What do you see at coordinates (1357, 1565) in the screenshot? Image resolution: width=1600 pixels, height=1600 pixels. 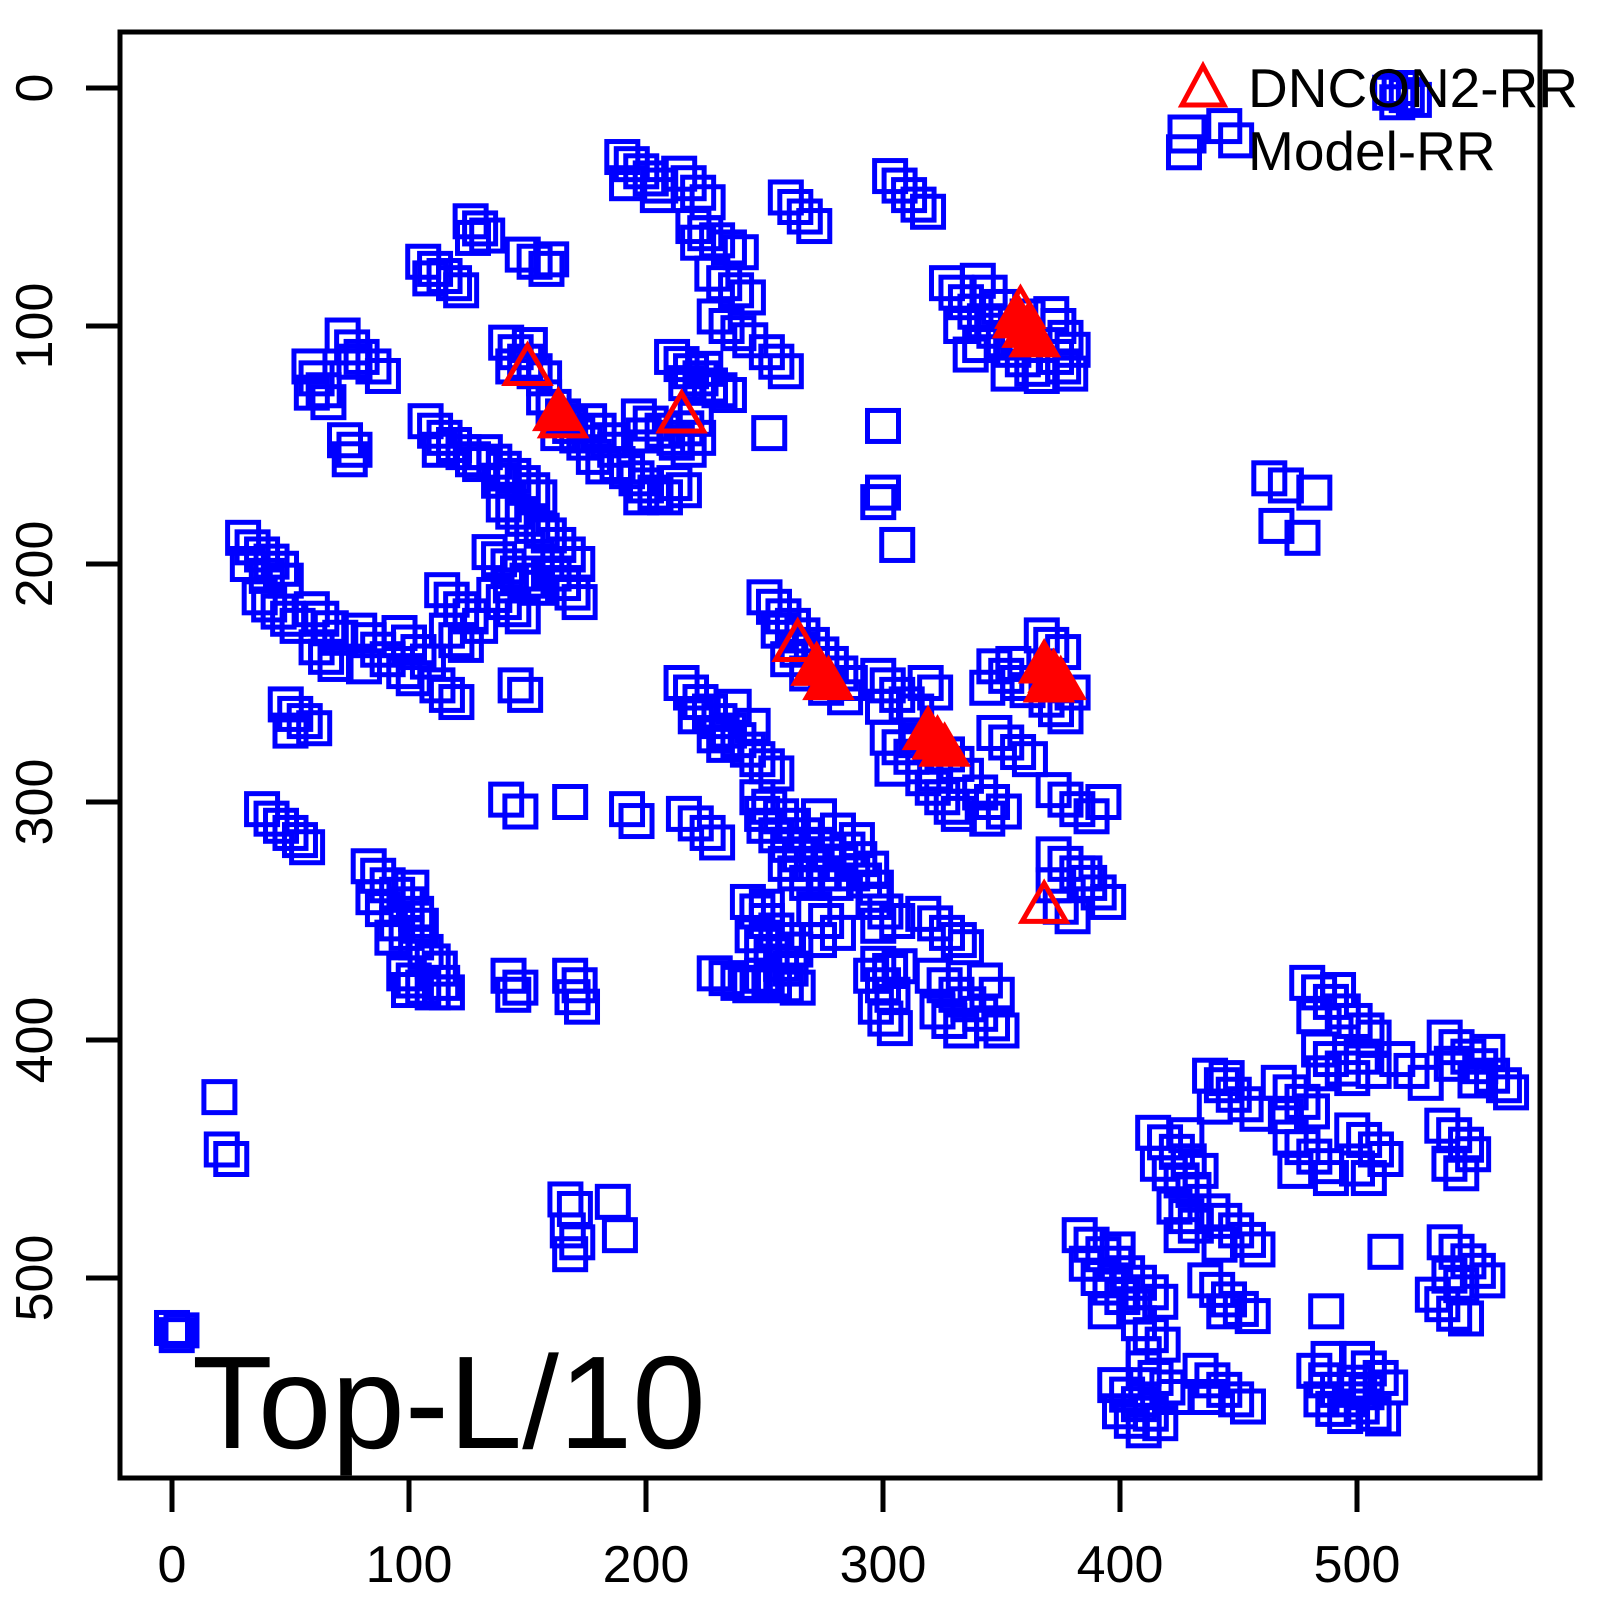 I see `x-axis-tick-label: 500` at bounding box center [1357, 1565].